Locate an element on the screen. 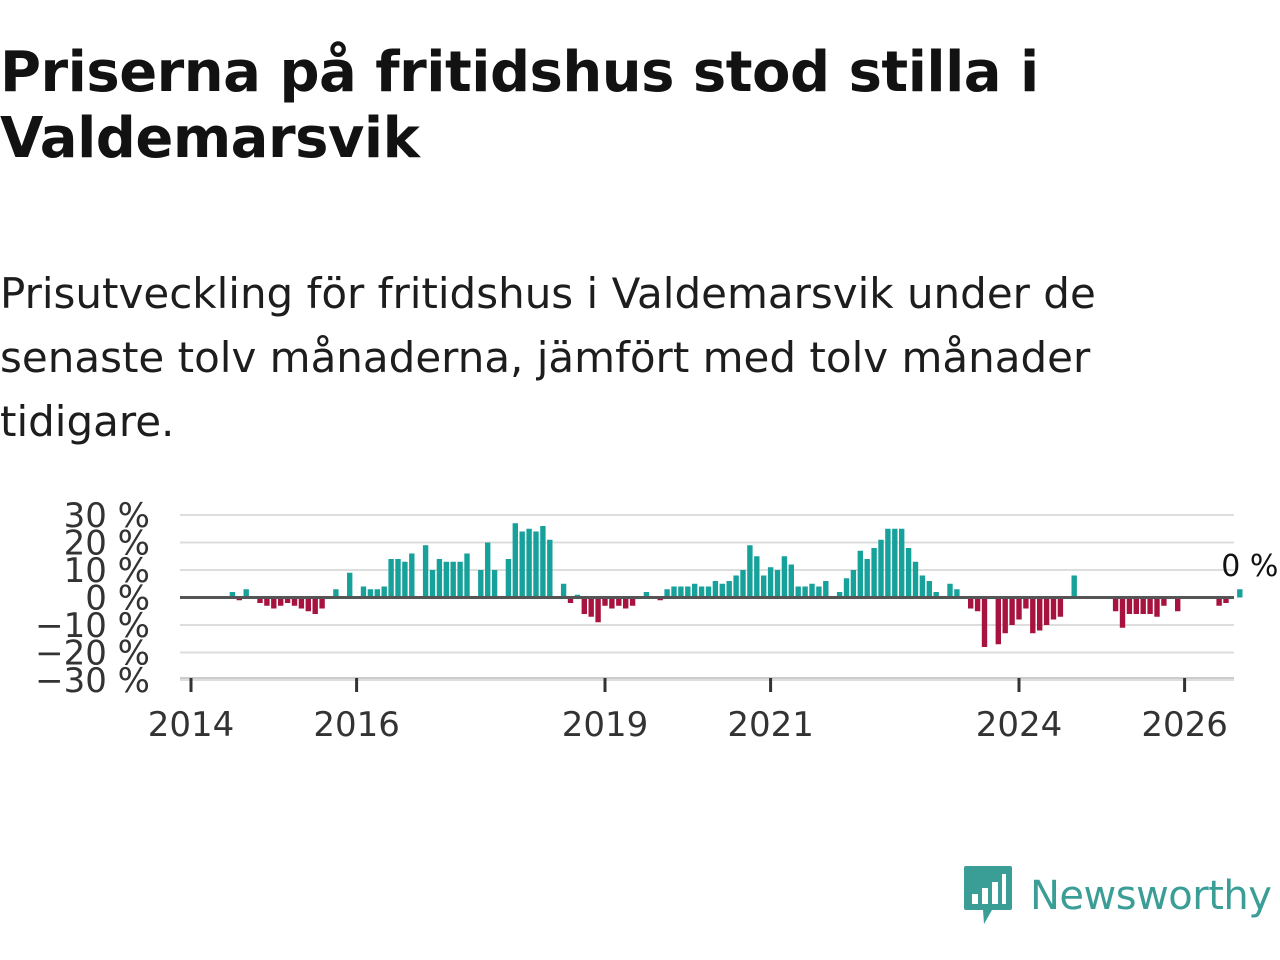  y-tick-label: 20 % is located at coordinates (107, 544).